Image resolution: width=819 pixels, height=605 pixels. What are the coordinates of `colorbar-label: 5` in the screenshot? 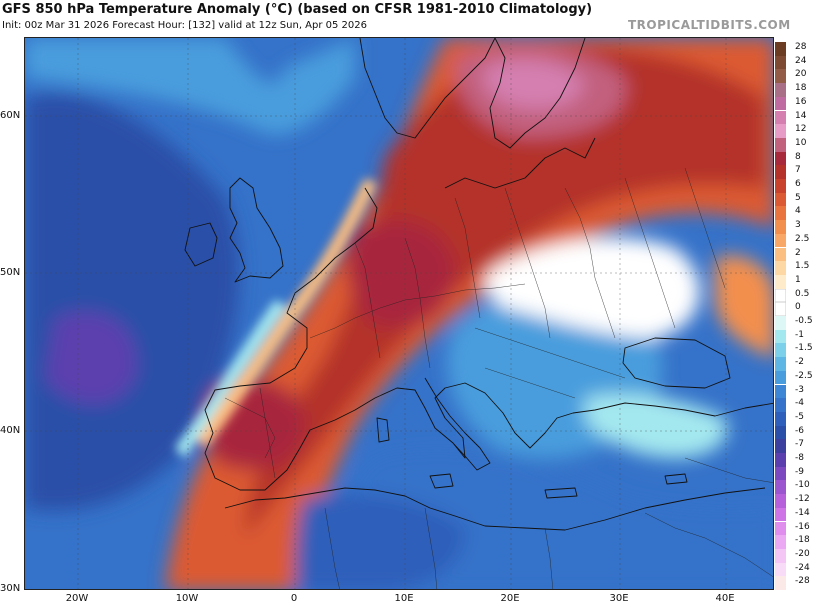 It's located at (798, 197).